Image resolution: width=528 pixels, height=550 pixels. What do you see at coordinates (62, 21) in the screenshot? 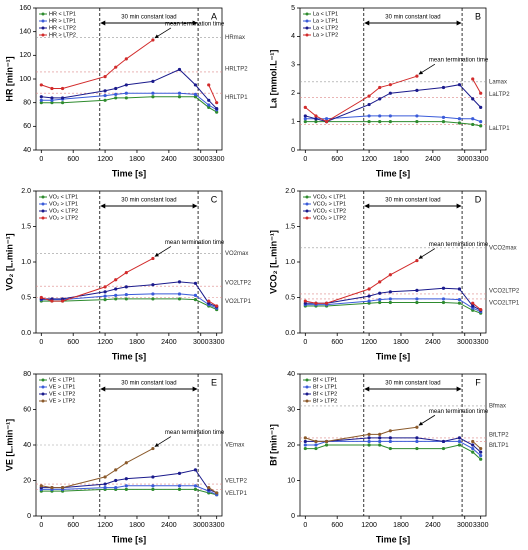
I see `legend-label: HR > LTP1` at bounding box center [62, 21].